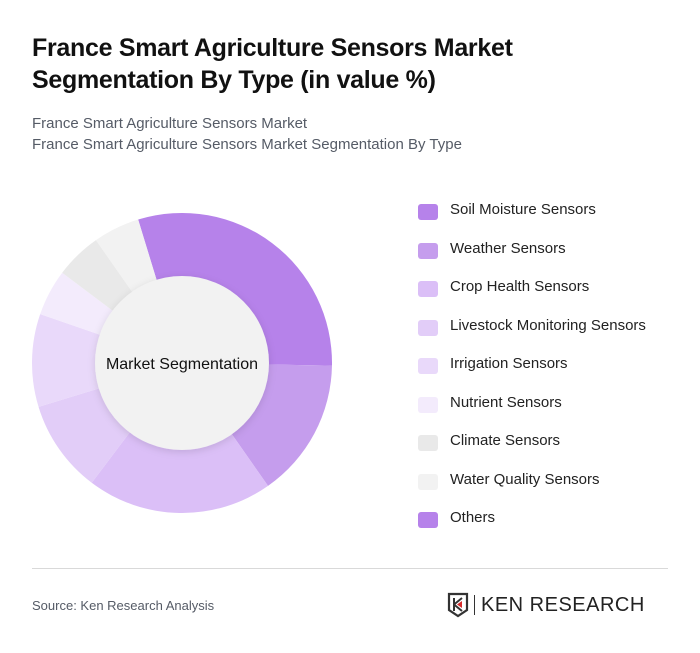 The image size is (700, 653). I want to click on legend-item: Irrigation Sensors, so click(532, 371).